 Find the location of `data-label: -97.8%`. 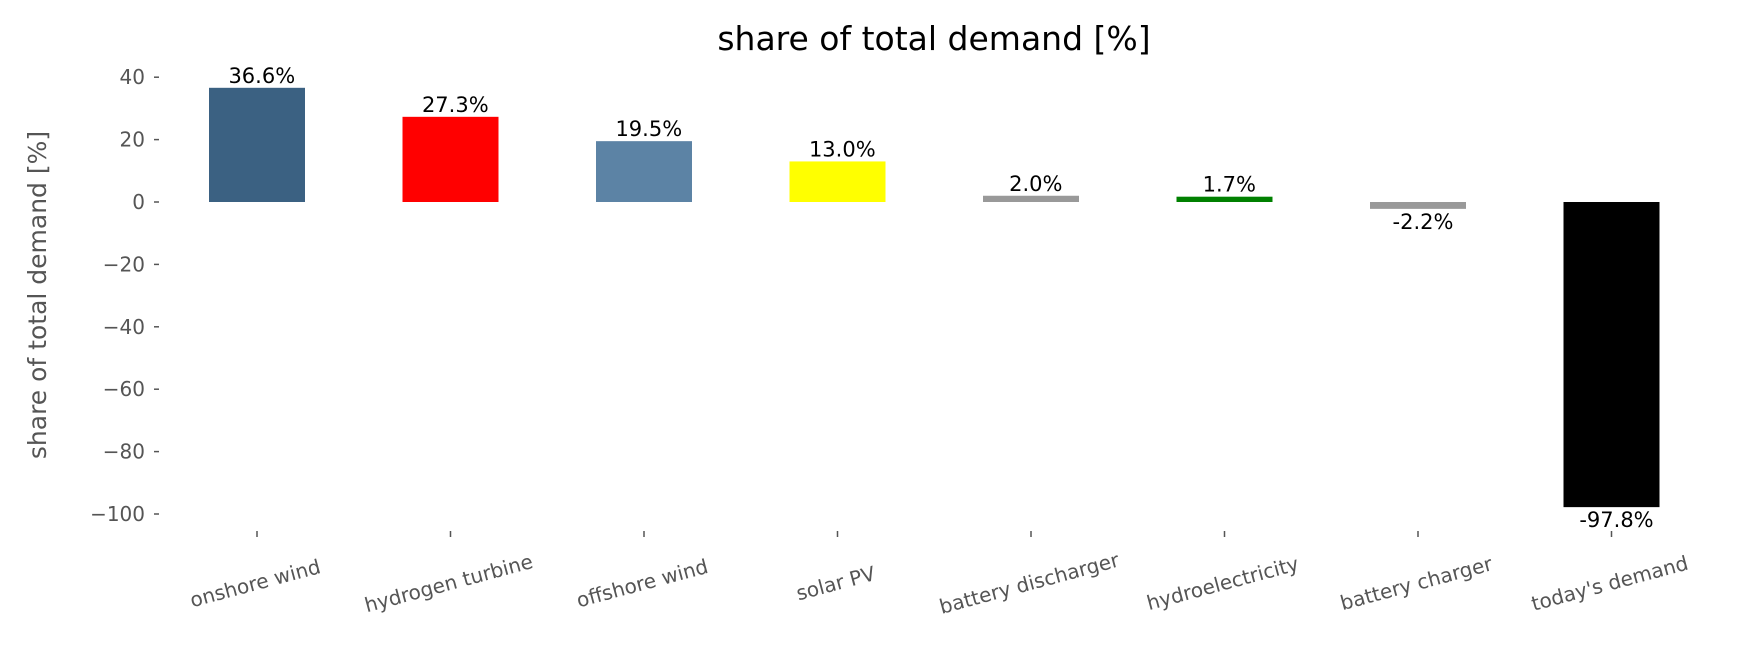

data-label: -97.8% is located at coordinates (1616, 520).